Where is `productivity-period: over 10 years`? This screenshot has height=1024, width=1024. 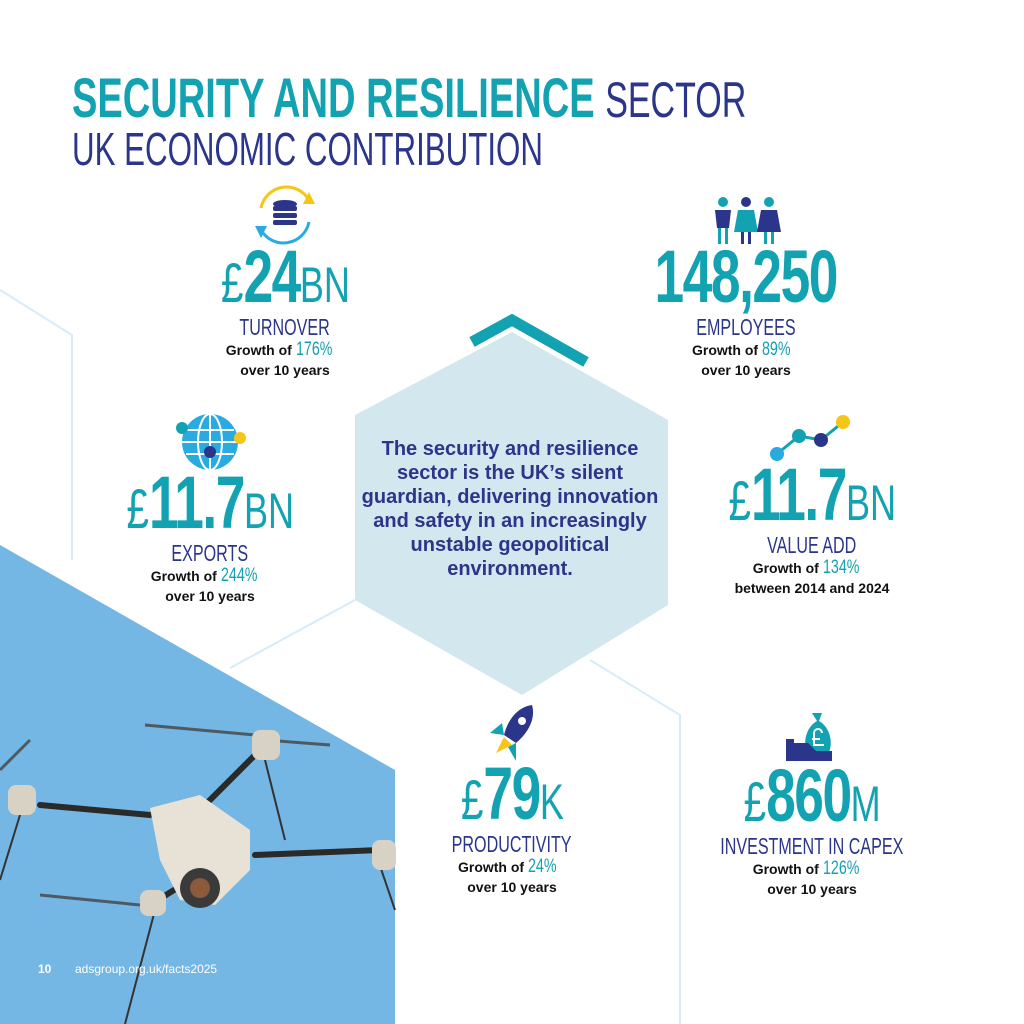 productivity-period: over 10 years is located at coordinates (512, 887).